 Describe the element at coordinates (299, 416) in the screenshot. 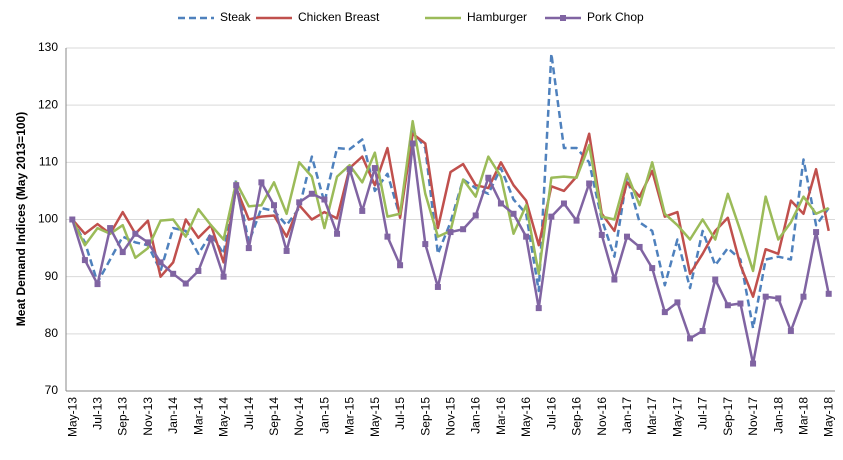

I see `x-tick-label: Nov-14` at that location.